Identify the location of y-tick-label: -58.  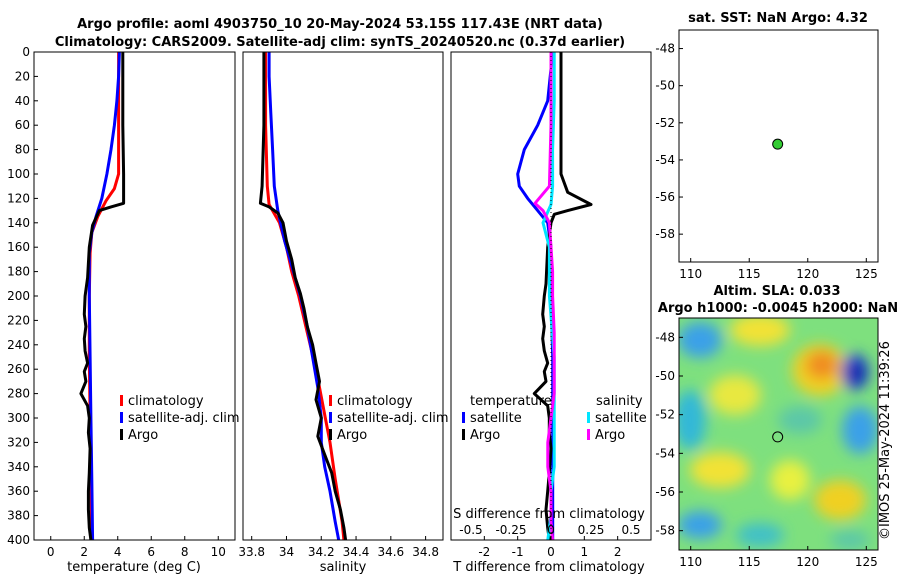
(665, 531).